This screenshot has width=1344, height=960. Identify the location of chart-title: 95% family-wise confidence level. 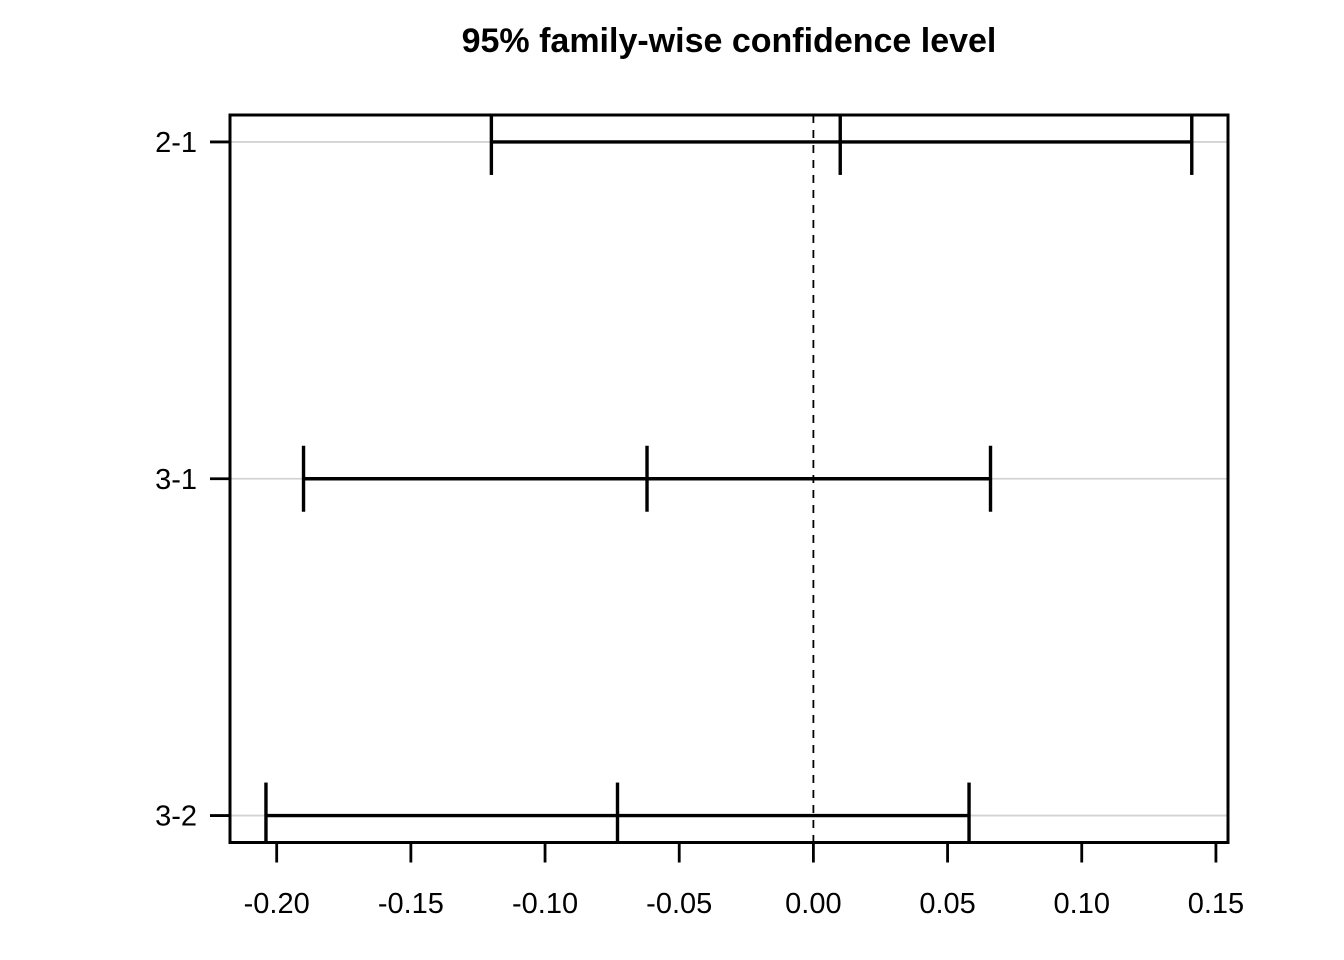
(729, 41).